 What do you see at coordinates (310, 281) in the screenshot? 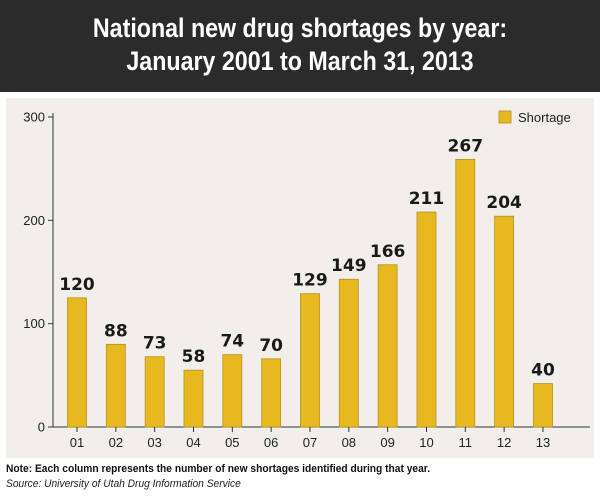
I see `data-label: 129` at bounding box center [310, 281].